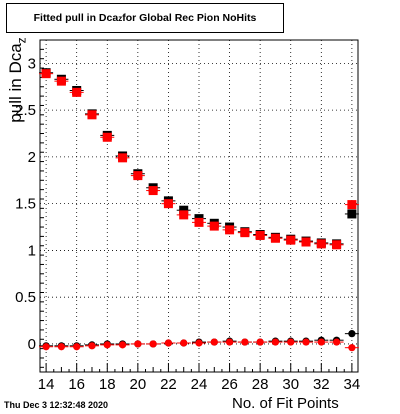 Image resolution: width=400 pixels, height=414 pixels. I want to click on y-axis-label-subscript: z, so click(21, 40).